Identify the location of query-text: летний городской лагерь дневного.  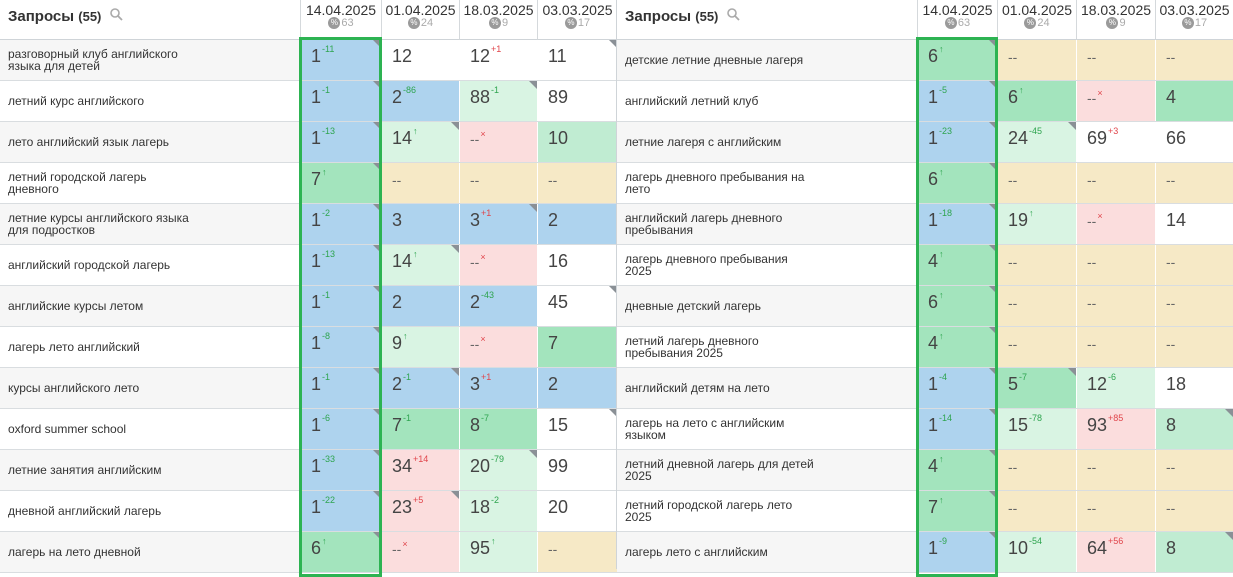
(150, 183).